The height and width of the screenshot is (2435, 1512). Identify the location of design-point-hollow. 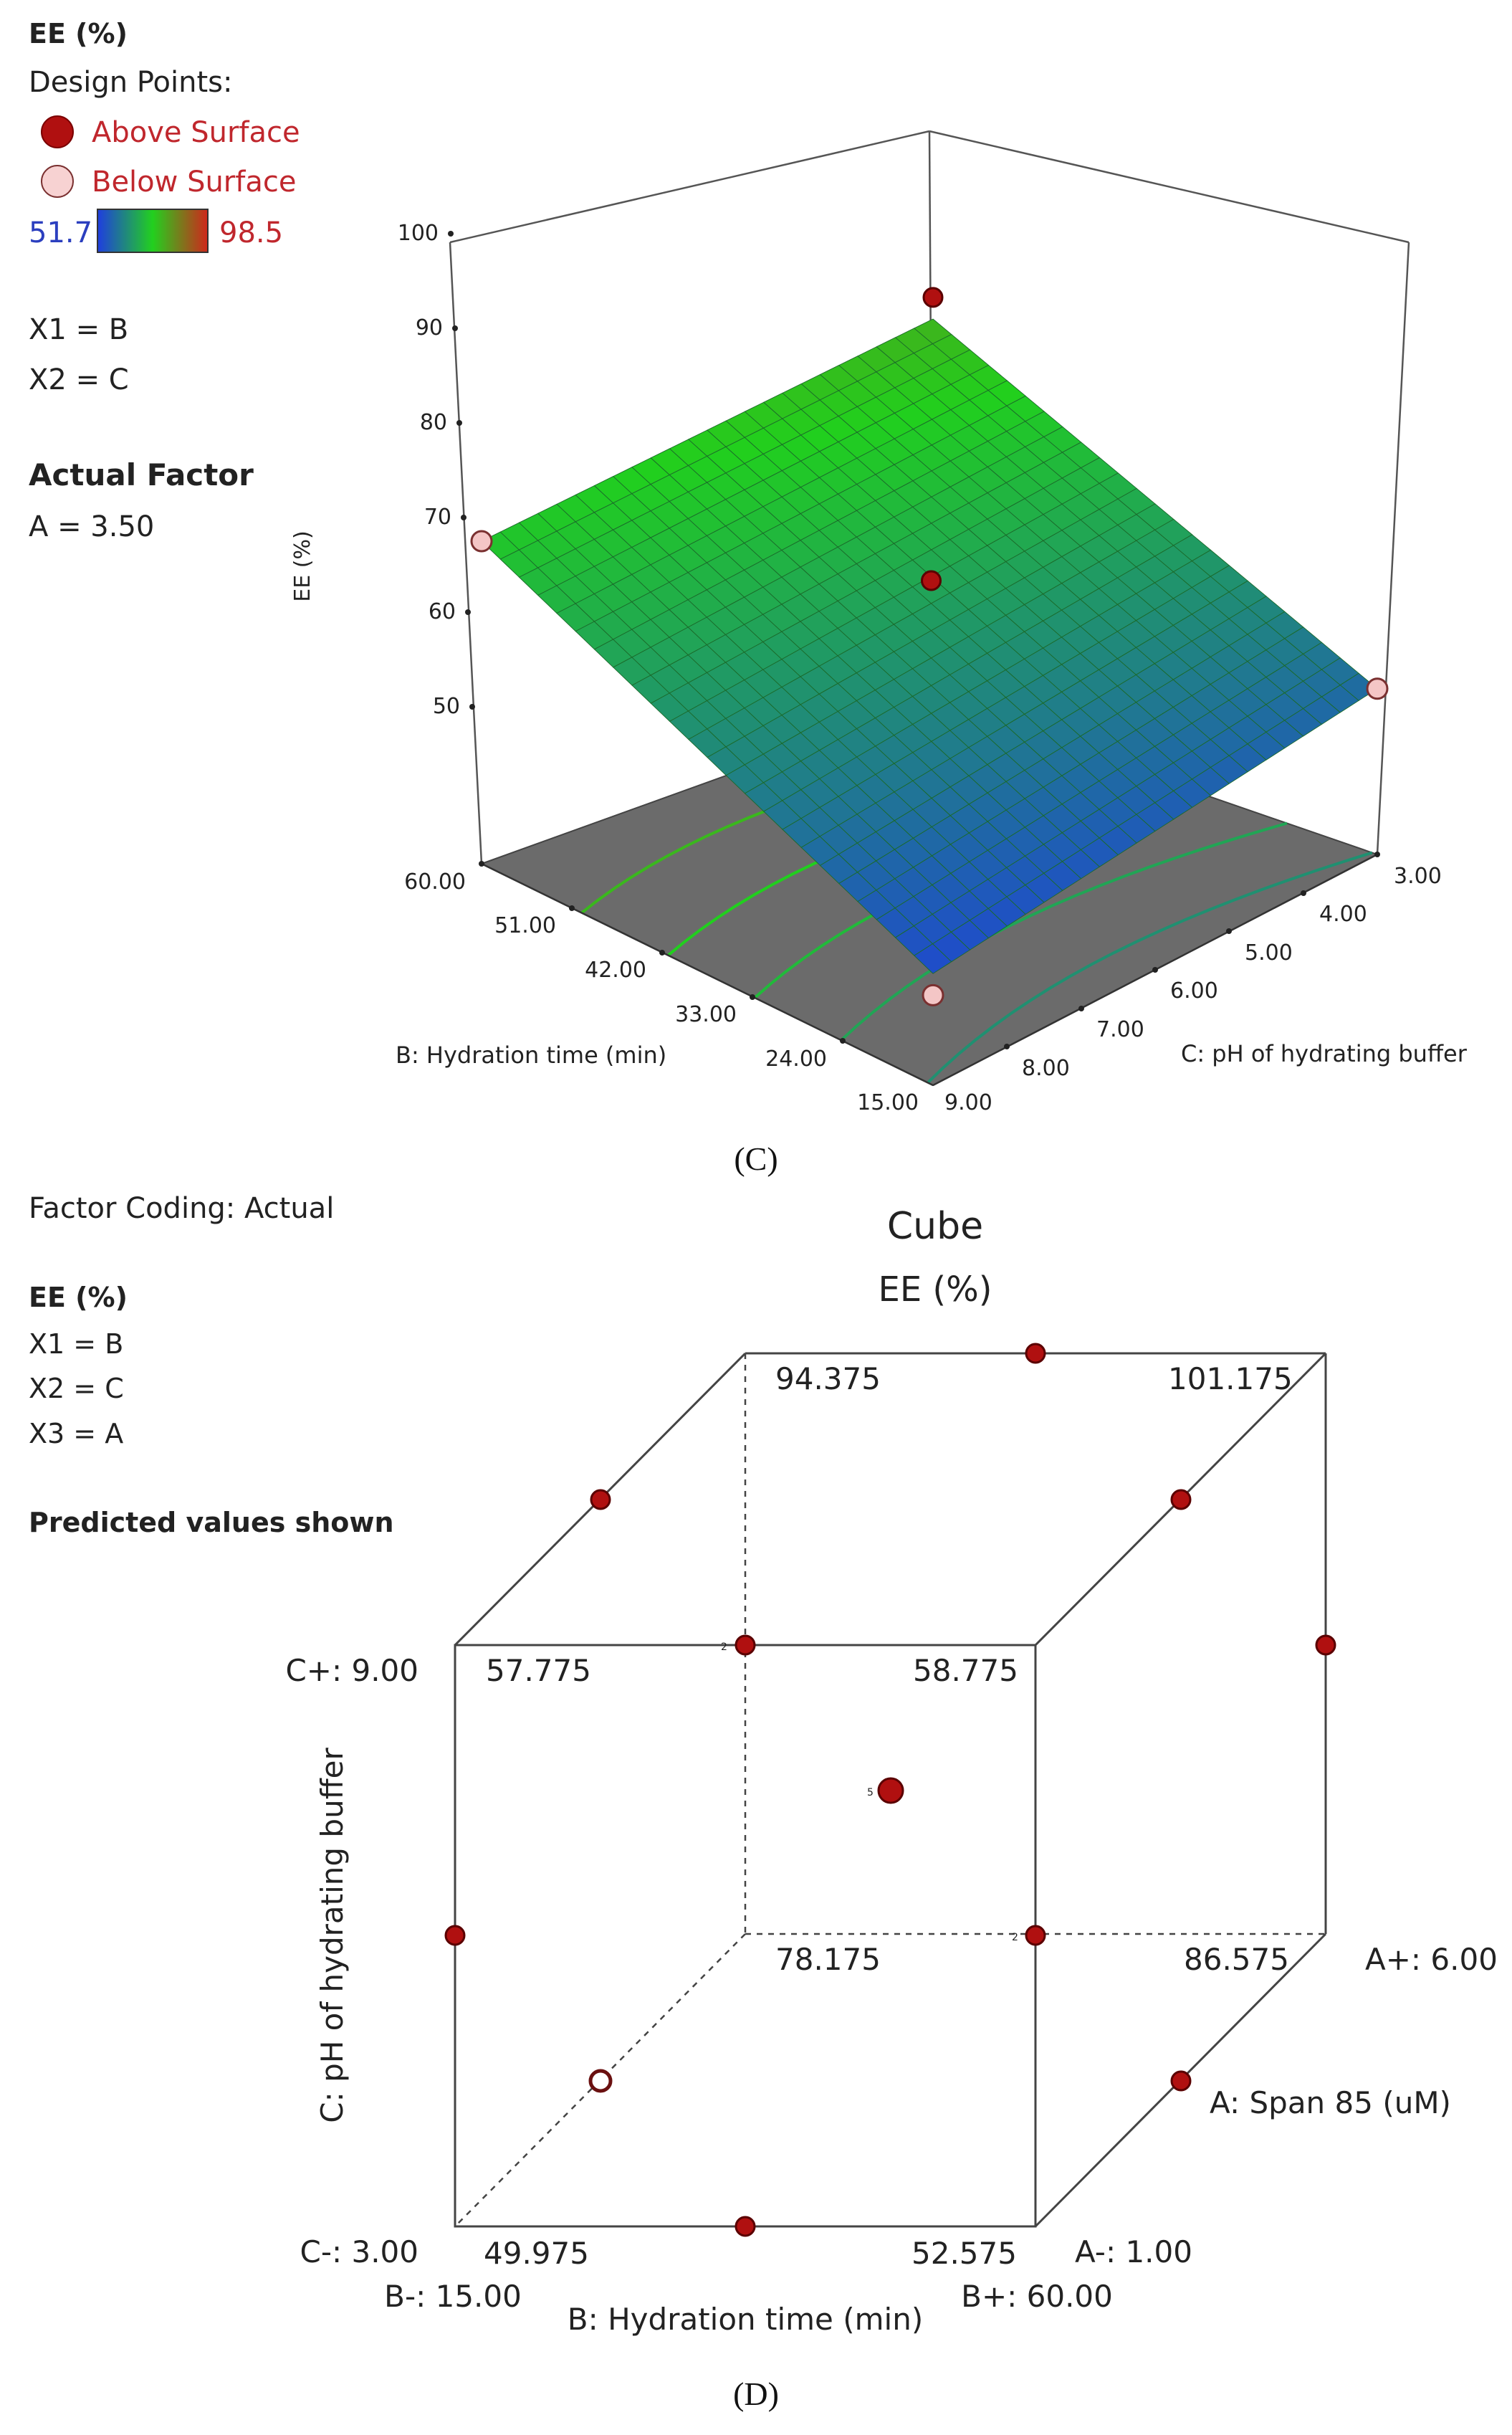
(600, 2081).